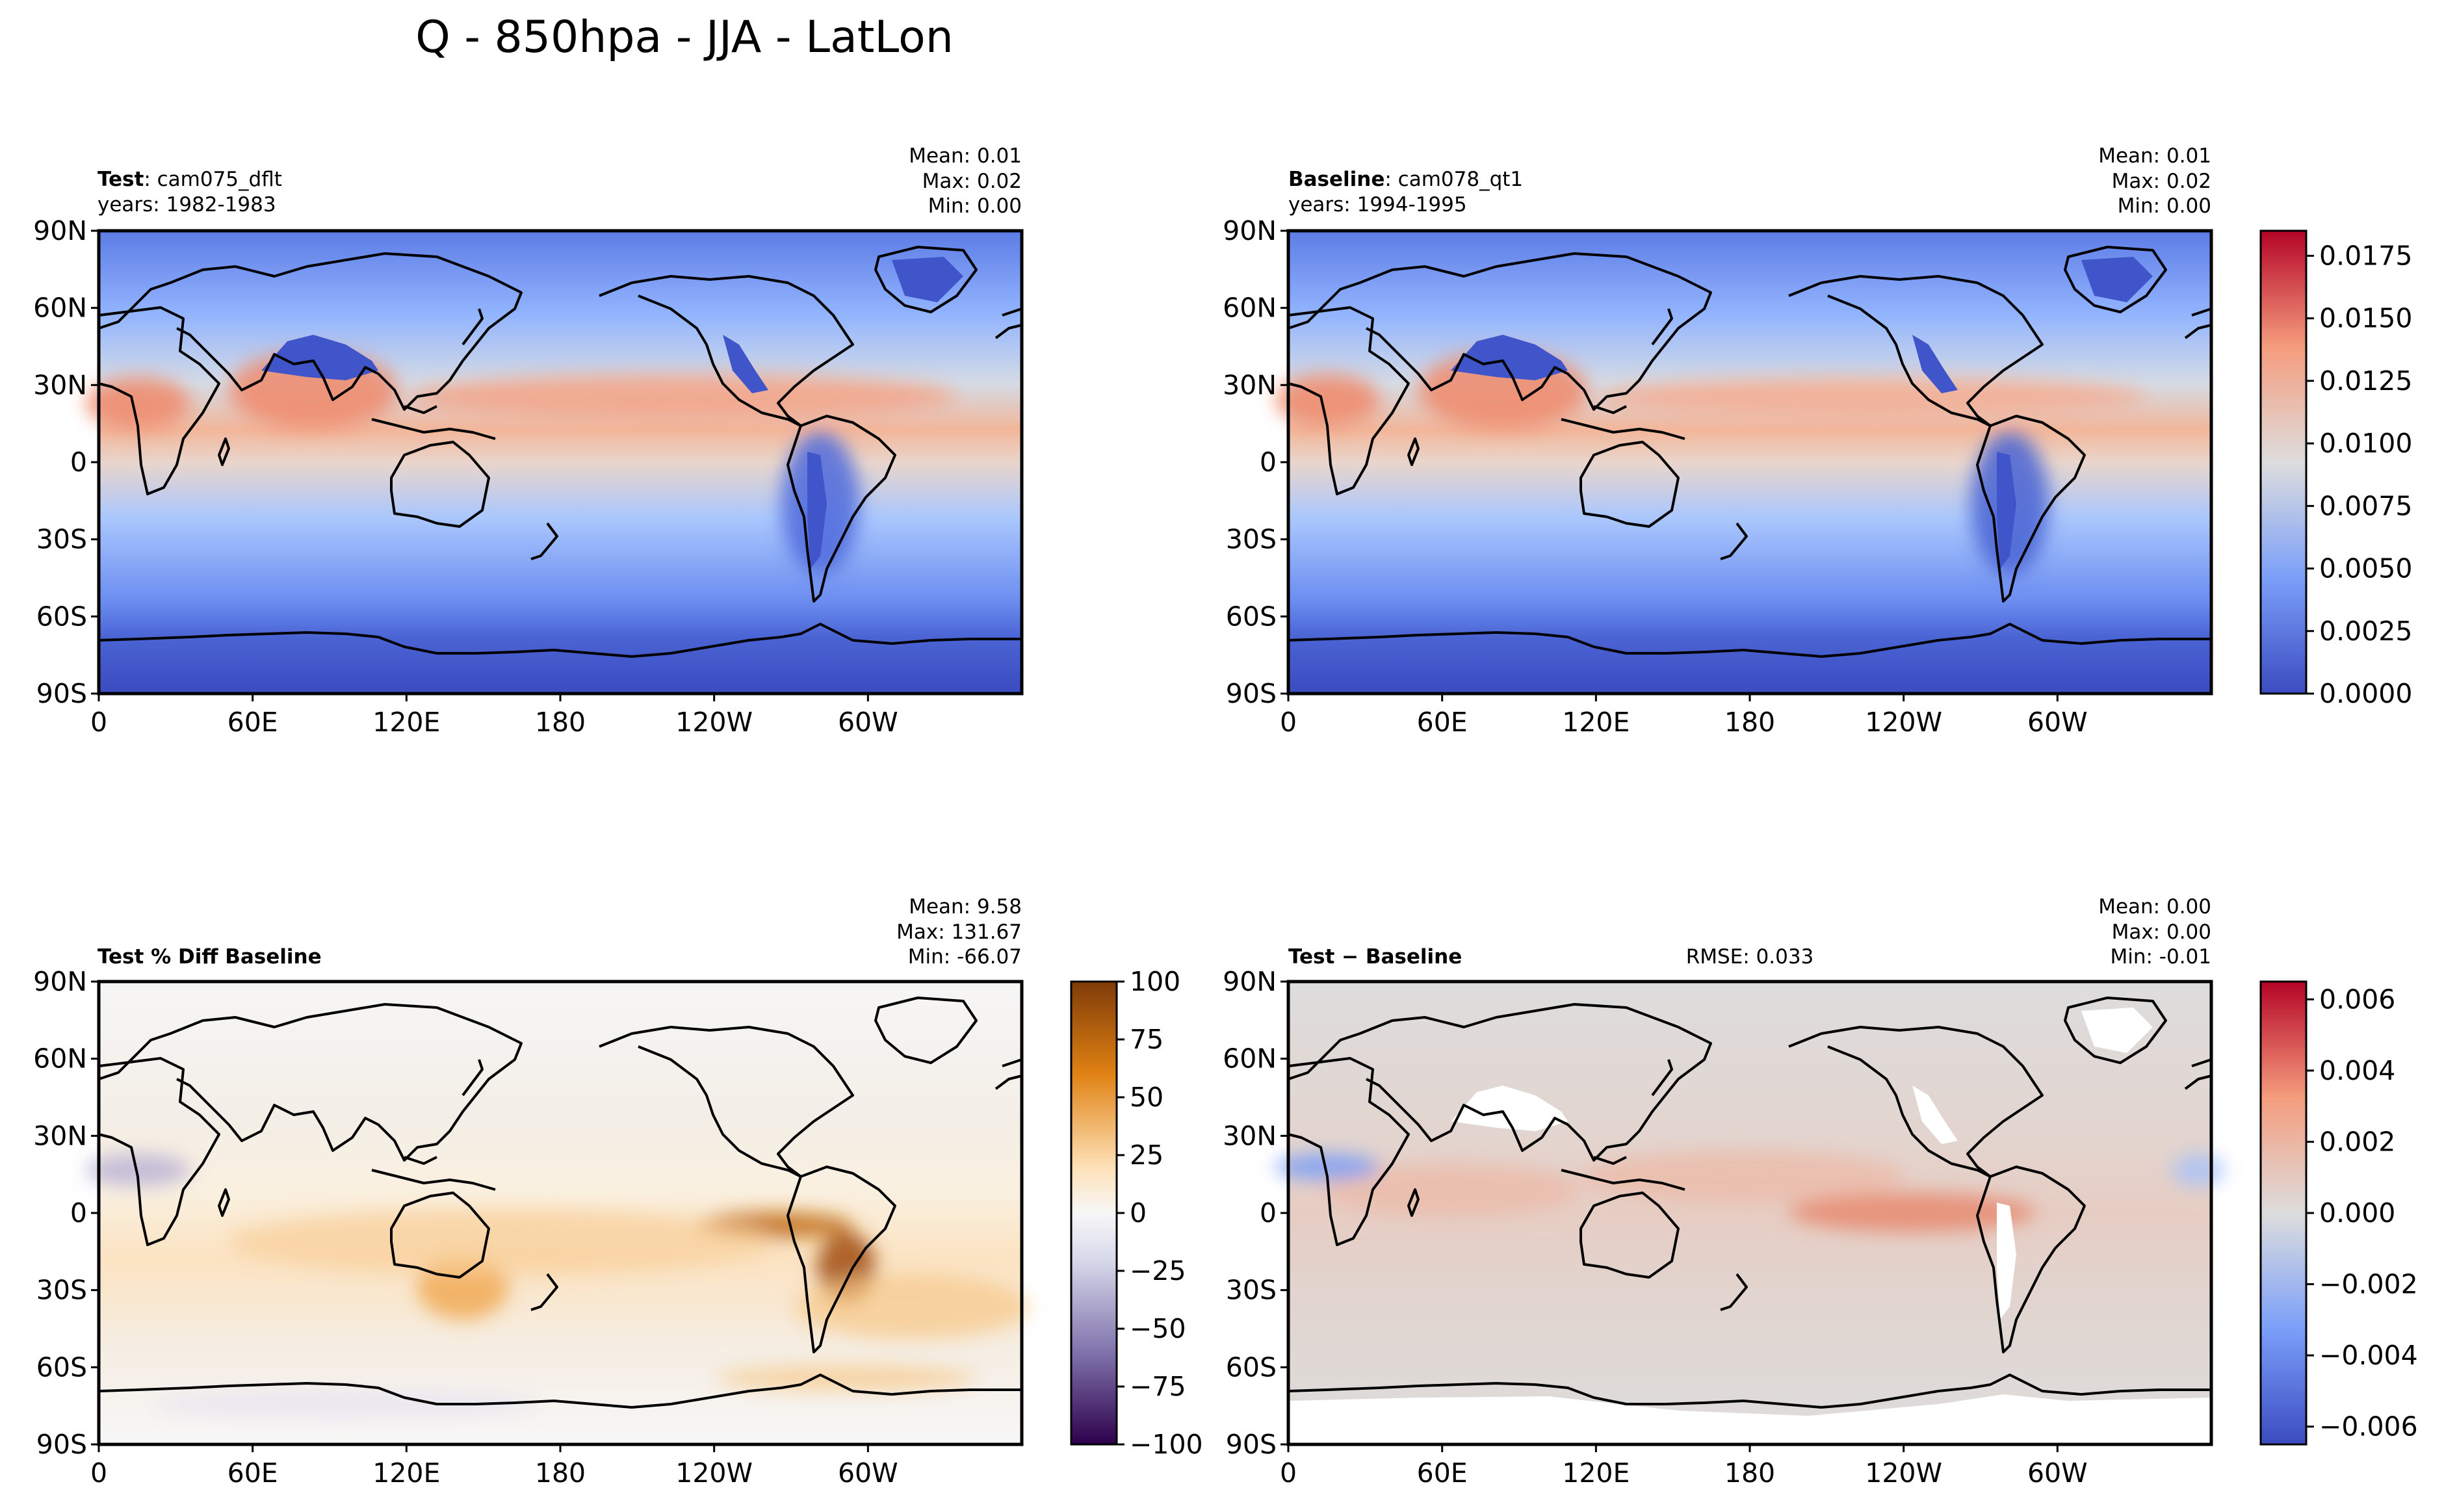 This screenshot has width=2444, height=1512. What do you see at coordinates (2366, 444) in the screenshot?
I see `colorbar-tick-label: 0.0100` at bounding box center [2366, 444].